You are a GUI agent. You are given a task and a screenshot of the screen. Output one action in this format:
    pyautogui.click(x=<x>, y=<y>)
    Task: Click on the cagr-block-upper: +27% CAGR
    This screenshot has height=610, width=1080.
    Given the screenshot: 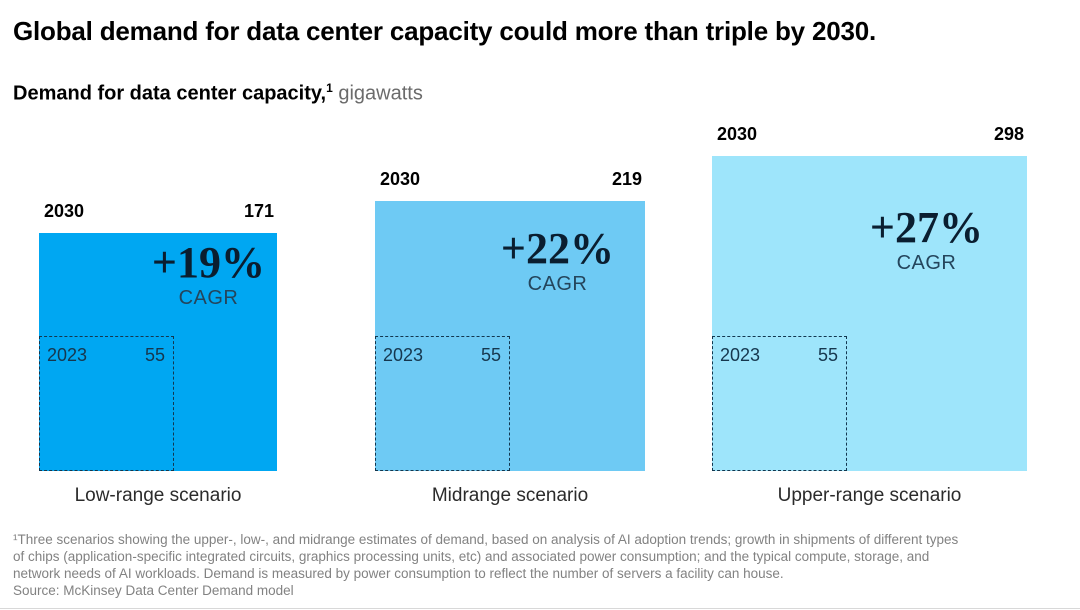 What is the action you would take?
    pyautogui.click(x=926, y=240)
    